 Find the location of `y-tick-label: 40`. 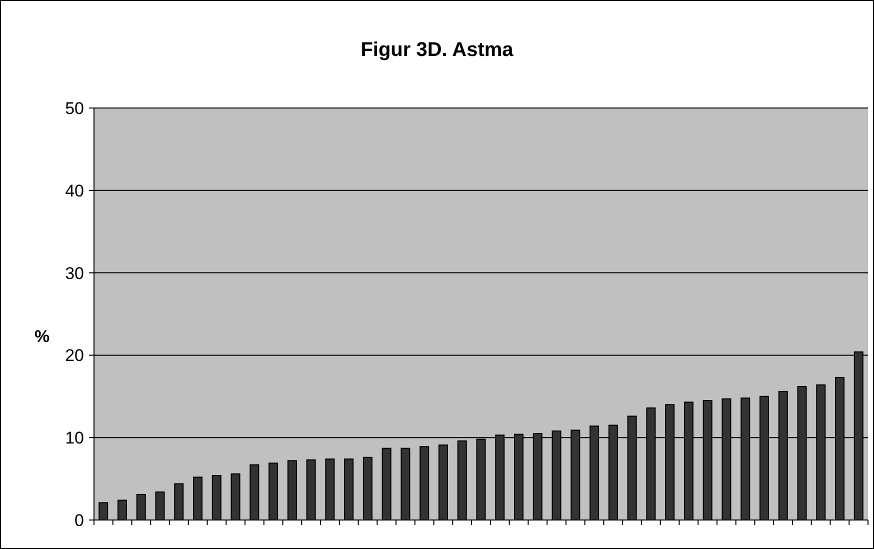

y-tick-label: 40 is located at coordinates (74, 190).